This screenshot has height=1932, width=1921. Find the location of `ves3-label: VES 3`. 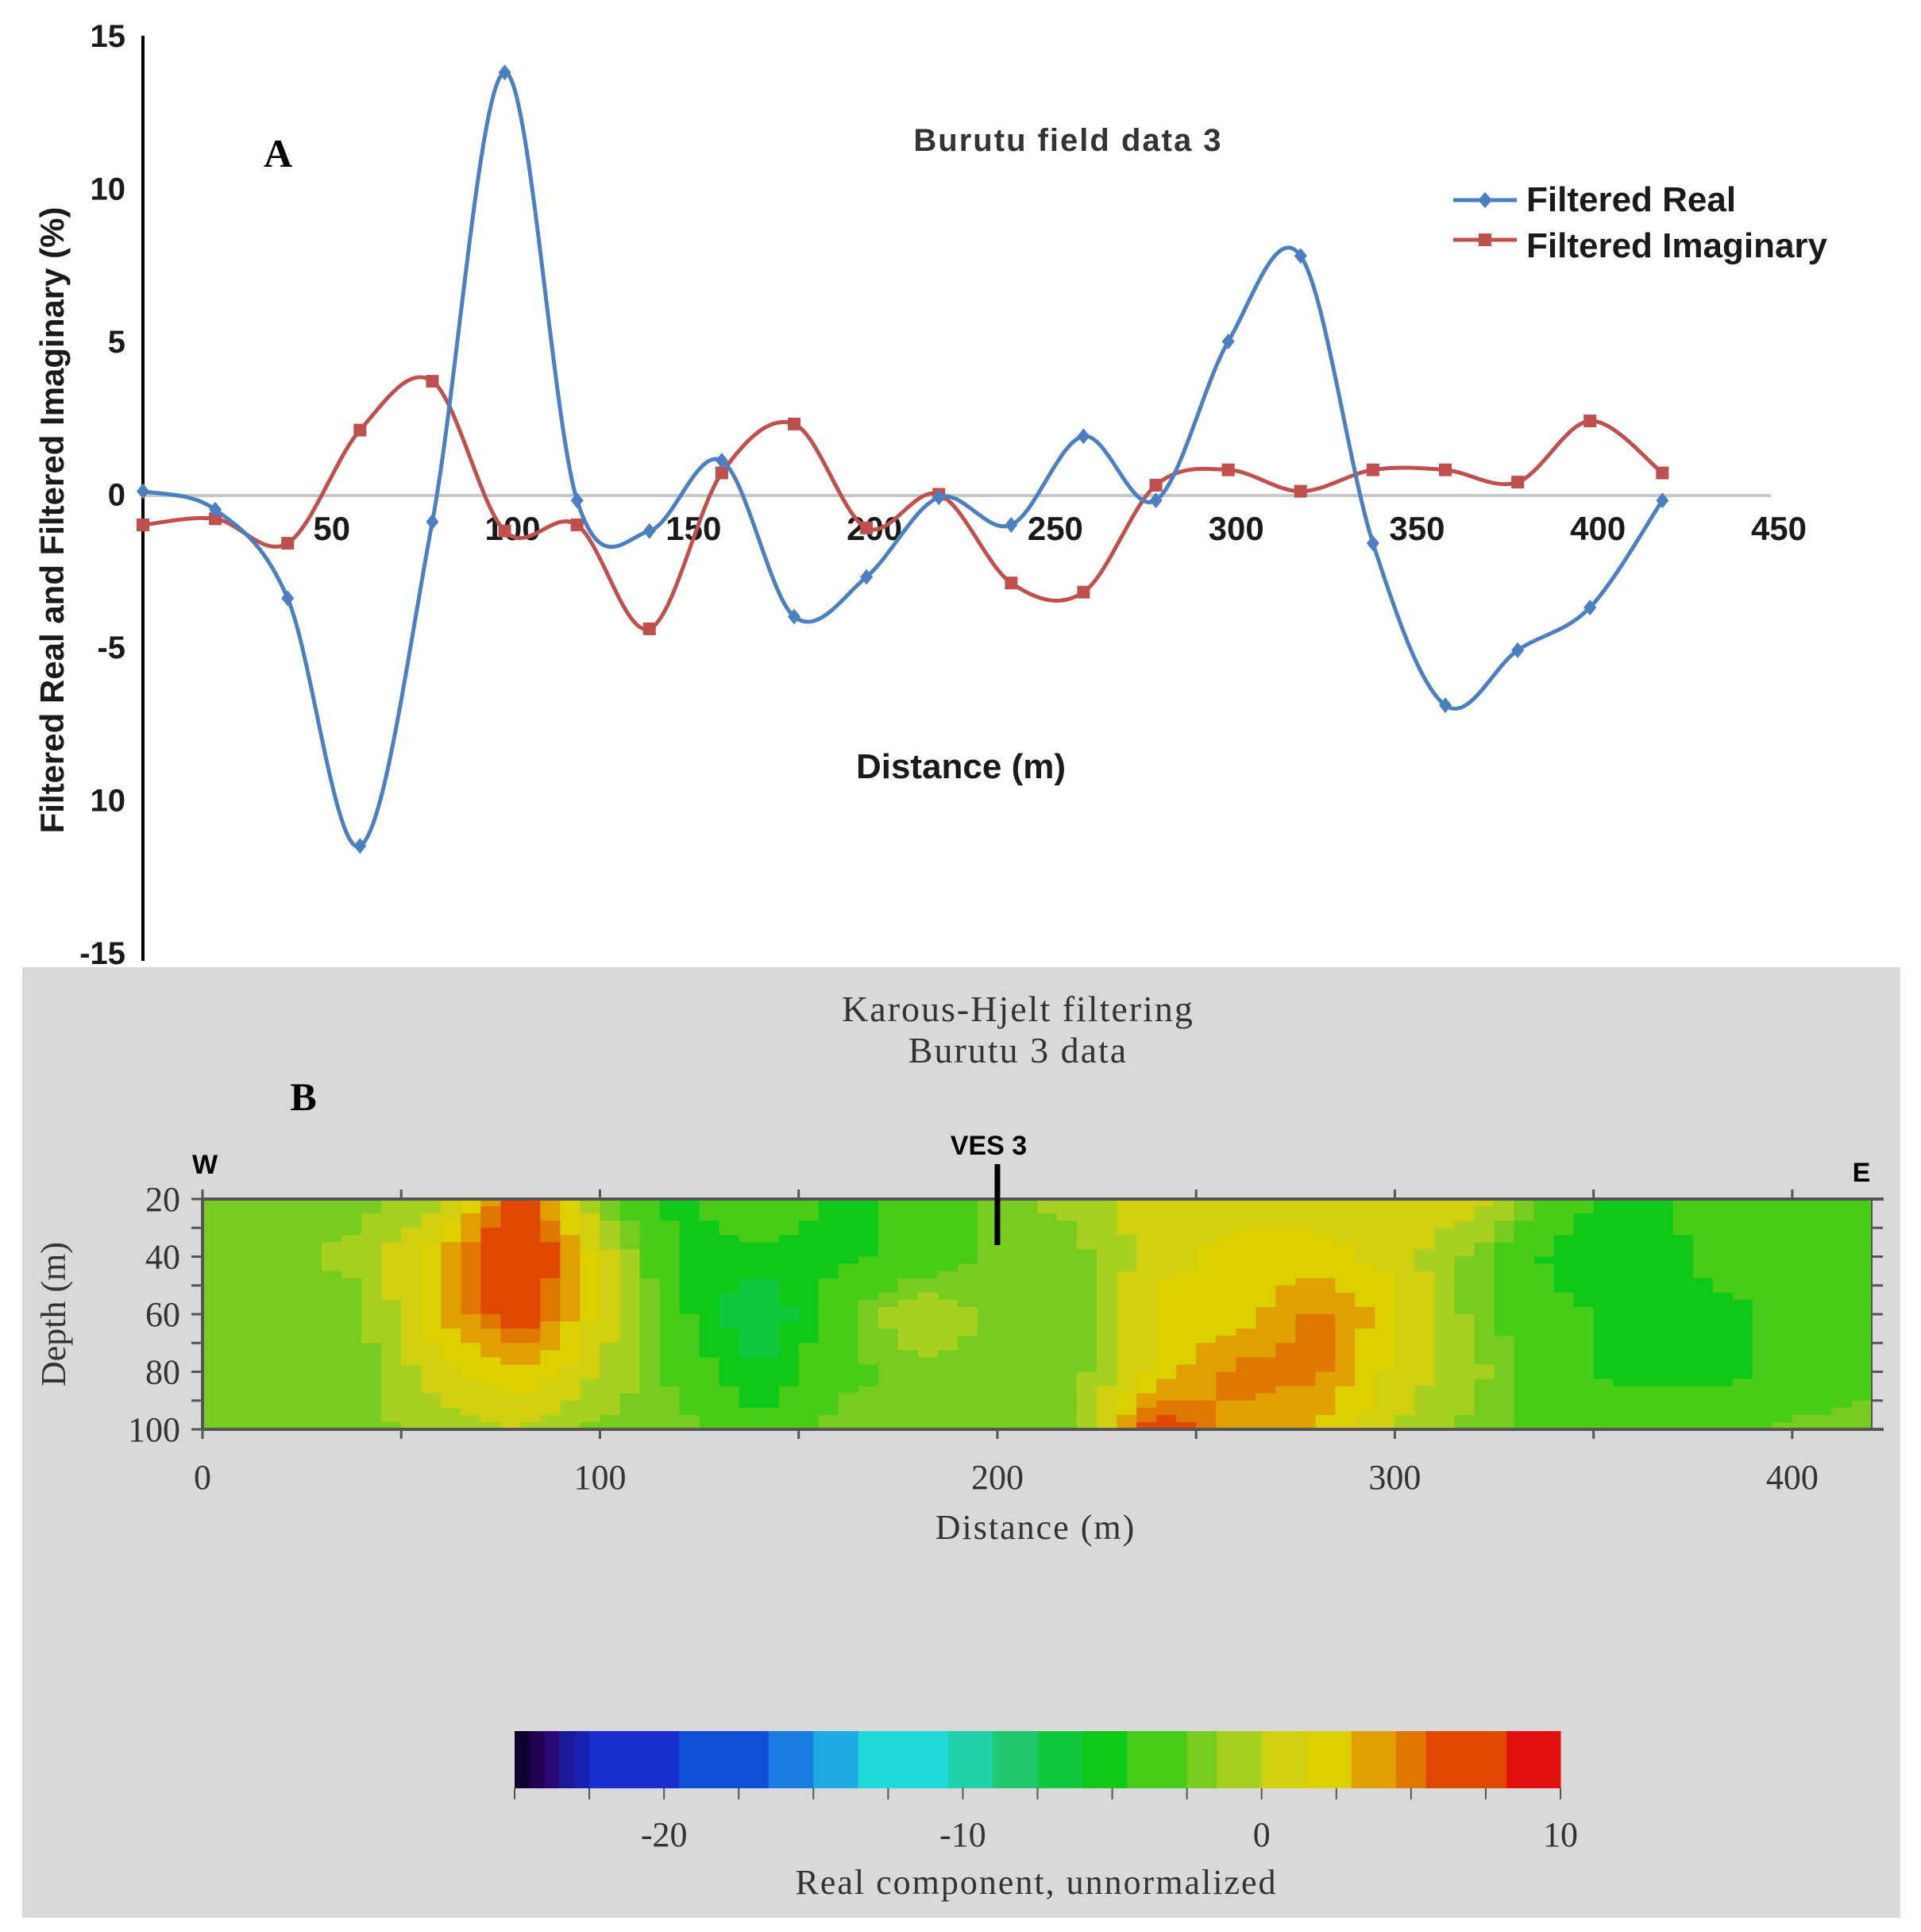

ves3-label: VES 3 is located at coordinates (989, 1146).